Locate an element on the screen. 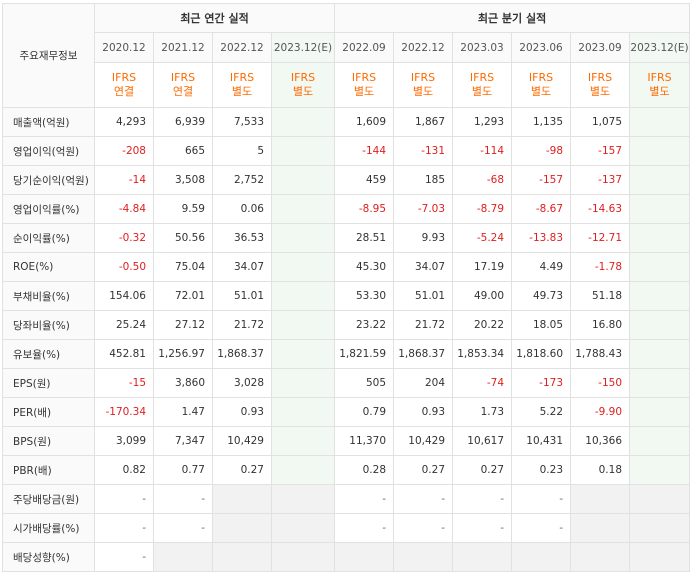 The image size is (694, 572). table-row: EPS(원) -15 3,860 3,028 505 204 -74 -173 -150 is located at coordinates (346, 383).